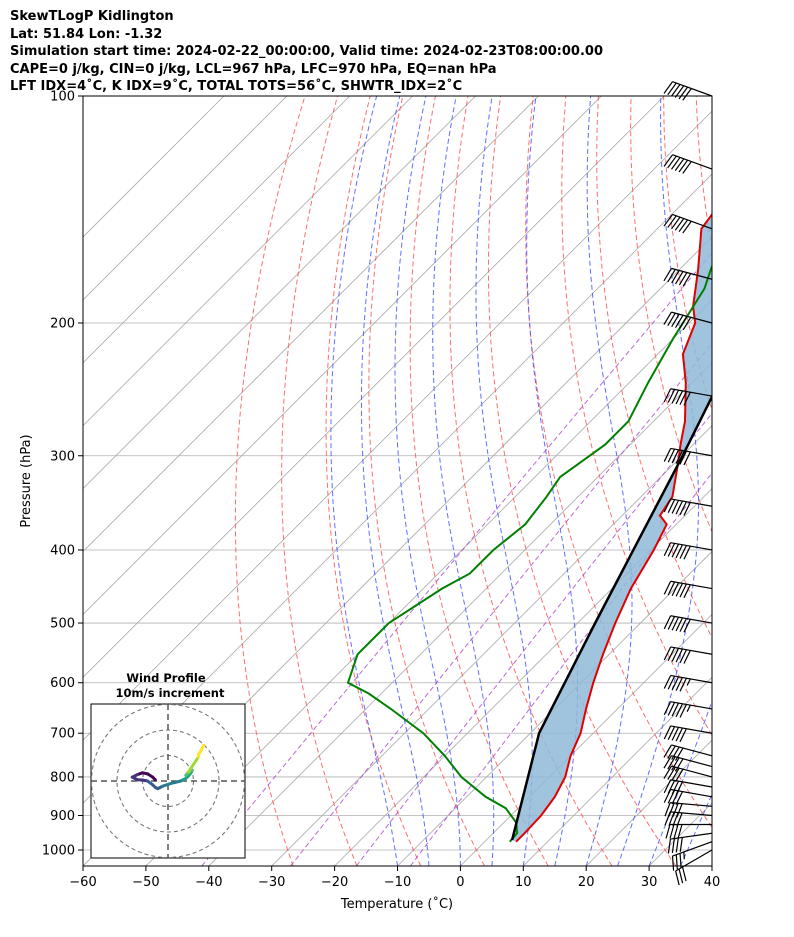 The width and height of the screenshot is (794, 937). Describe the element at coordinates (62, 734) in the screenshot. I see `y-tick-label: 700` at that location.